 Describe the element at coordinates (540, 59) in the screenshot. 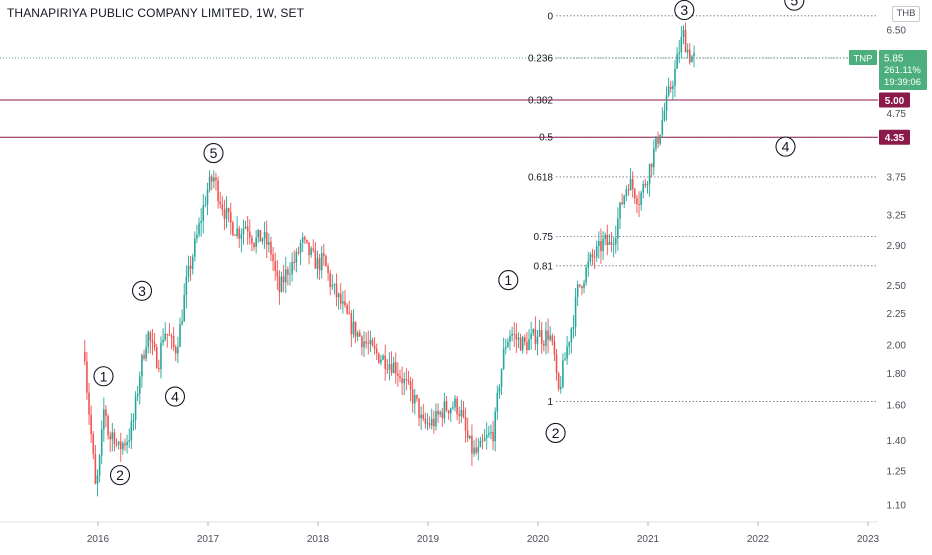

I see `fib-level-label: 0.236` at that location.